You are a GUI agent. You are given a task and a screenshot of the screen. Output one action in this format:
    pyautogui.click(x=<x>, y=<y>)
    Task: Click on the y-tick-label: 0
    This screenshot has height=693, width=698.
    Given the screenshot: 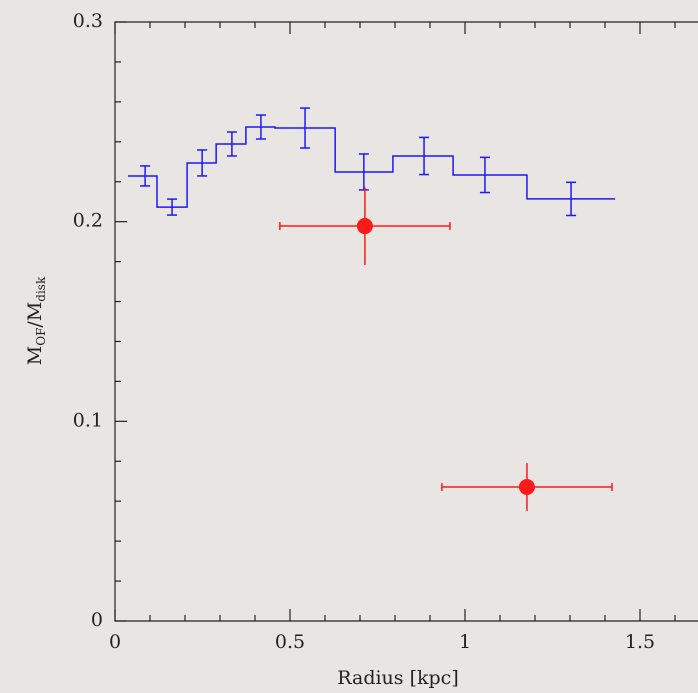 What is the action you would take?
    pyautogui.click(x=97, y=620)
    